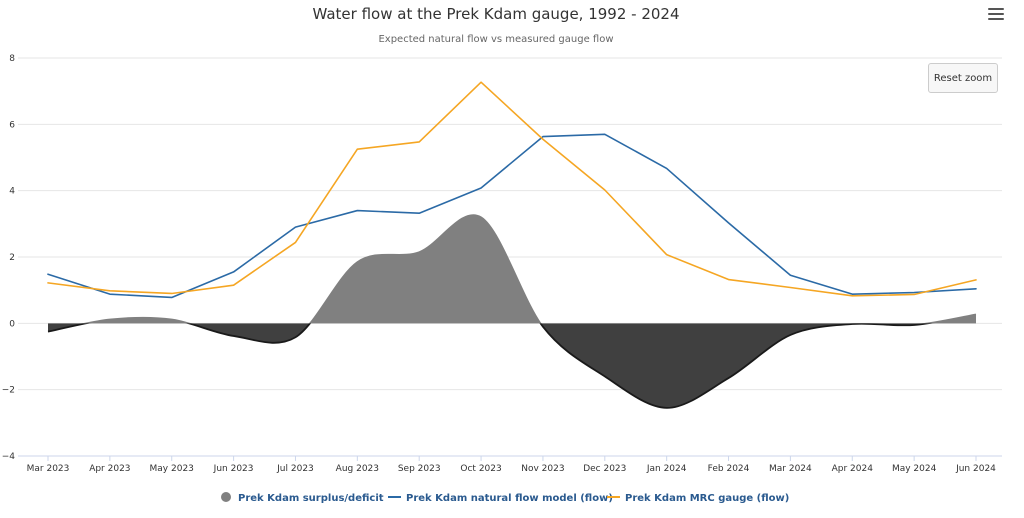 The width and height of the screenshot is (1024, 518). Describe the element at coordinates (790, 469) in the screenshot. I see `x-tick-label: Mar 2024` at that location.